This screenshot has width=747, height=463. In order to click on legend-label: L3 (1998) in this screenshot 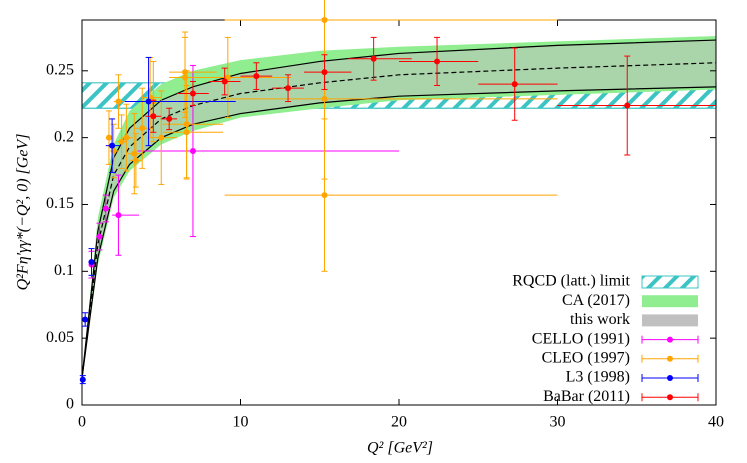, I will do `click(598, 377)`.